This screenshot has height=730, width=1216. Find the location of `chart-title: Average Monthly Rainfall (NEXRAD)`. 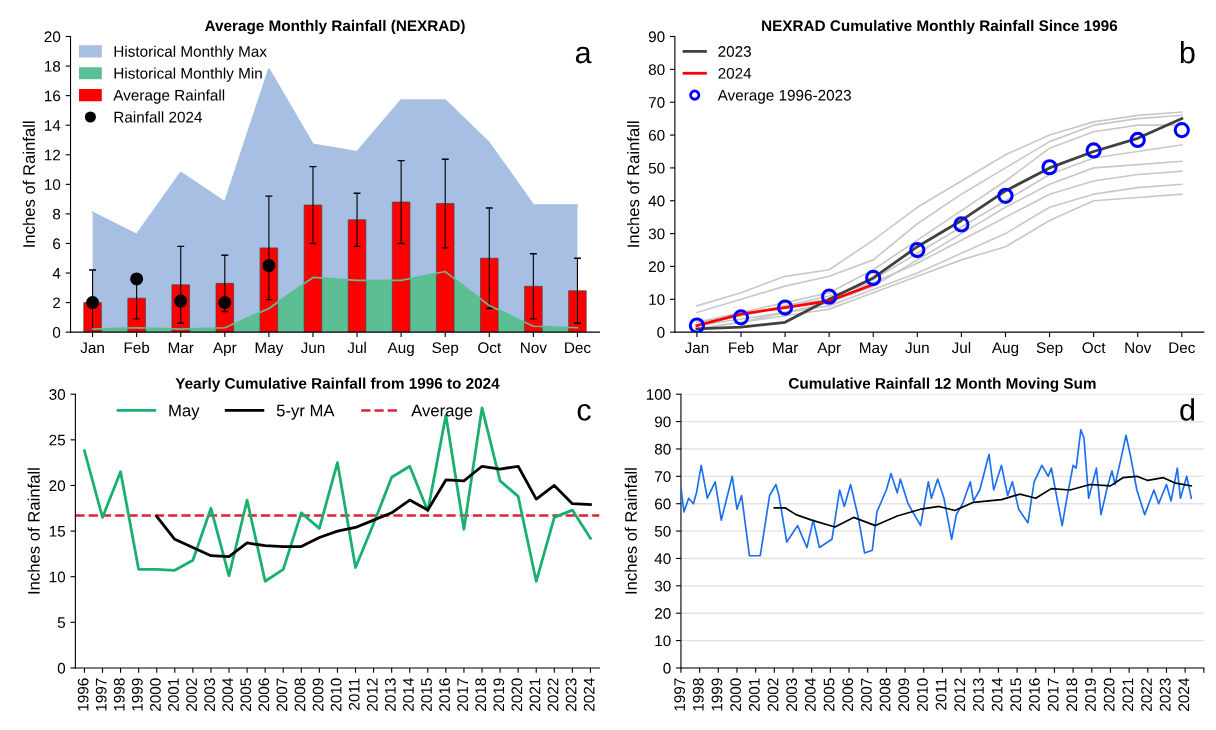

chart-title: Average Monthly Rainfall (NEXRAD) is located at coordinates (334, 27).